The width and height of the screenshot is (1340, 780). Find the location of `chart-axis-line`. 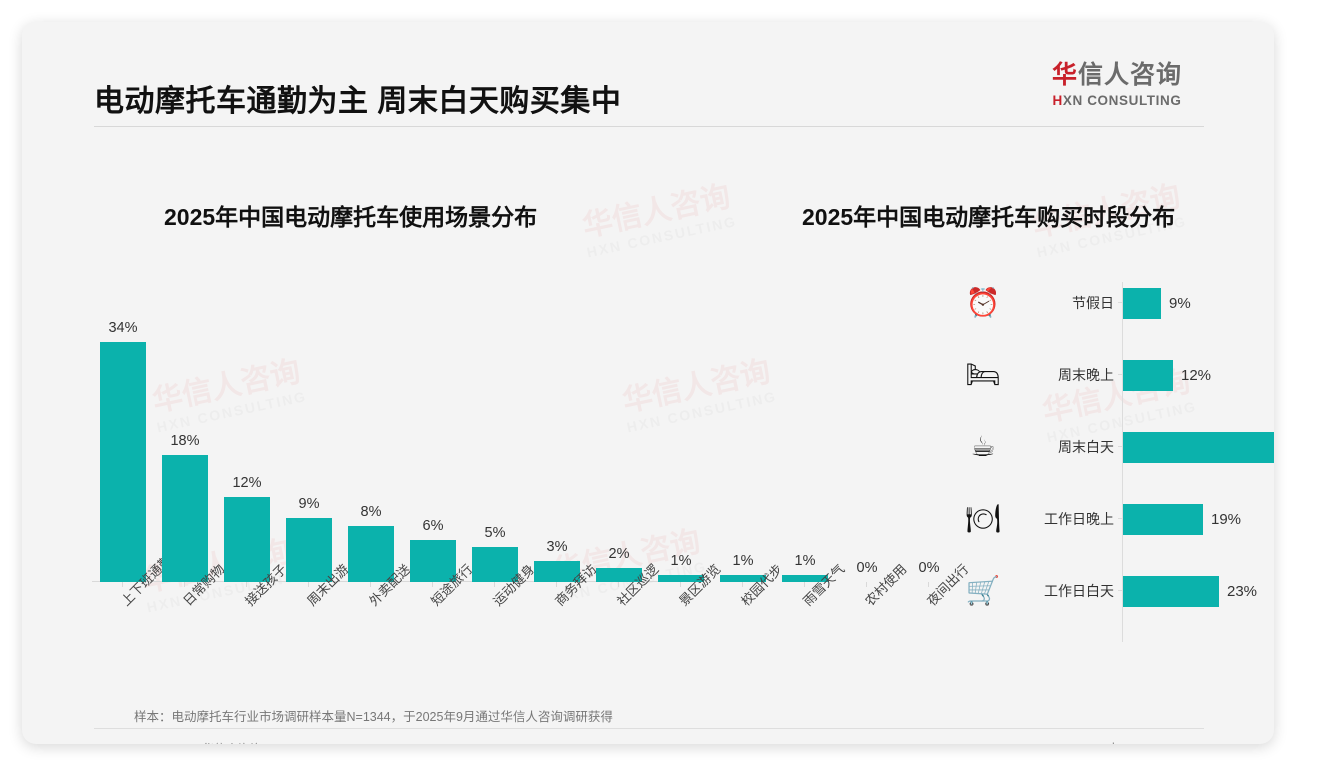

chart-axis-line is located at coordinates (1122, 462).